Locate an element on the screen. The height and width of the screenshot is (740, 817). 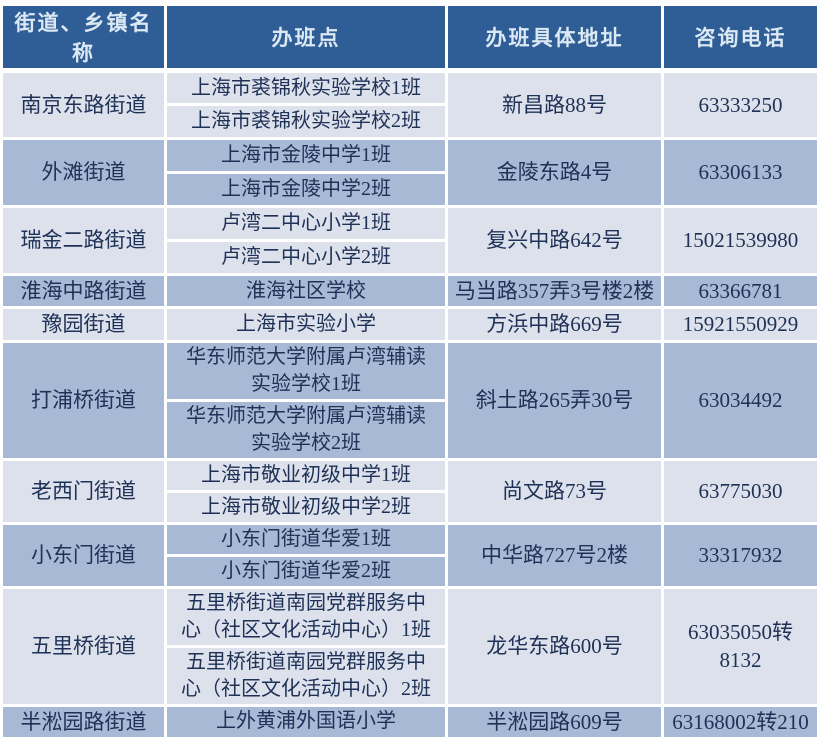
phone-cell: 63366781 is located at coordinates (740, 291).